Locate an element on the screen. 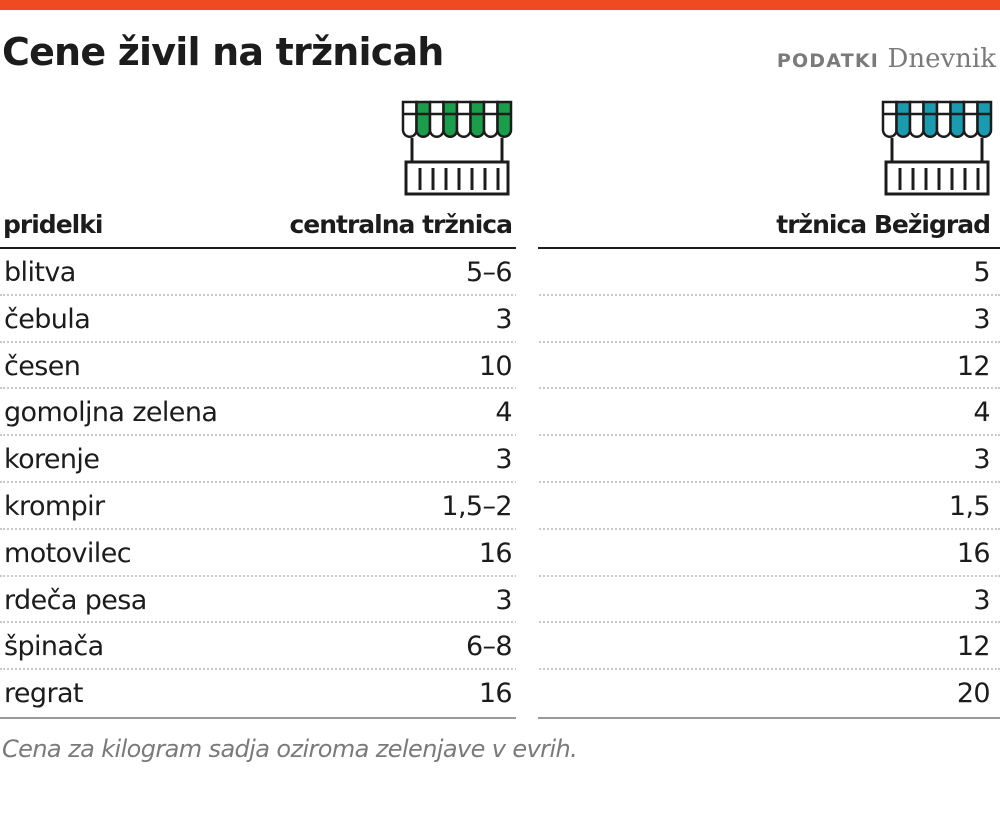 The image size is (1000, 823). table-row: motovilec 16 16 is located at coordinates (500, 554).